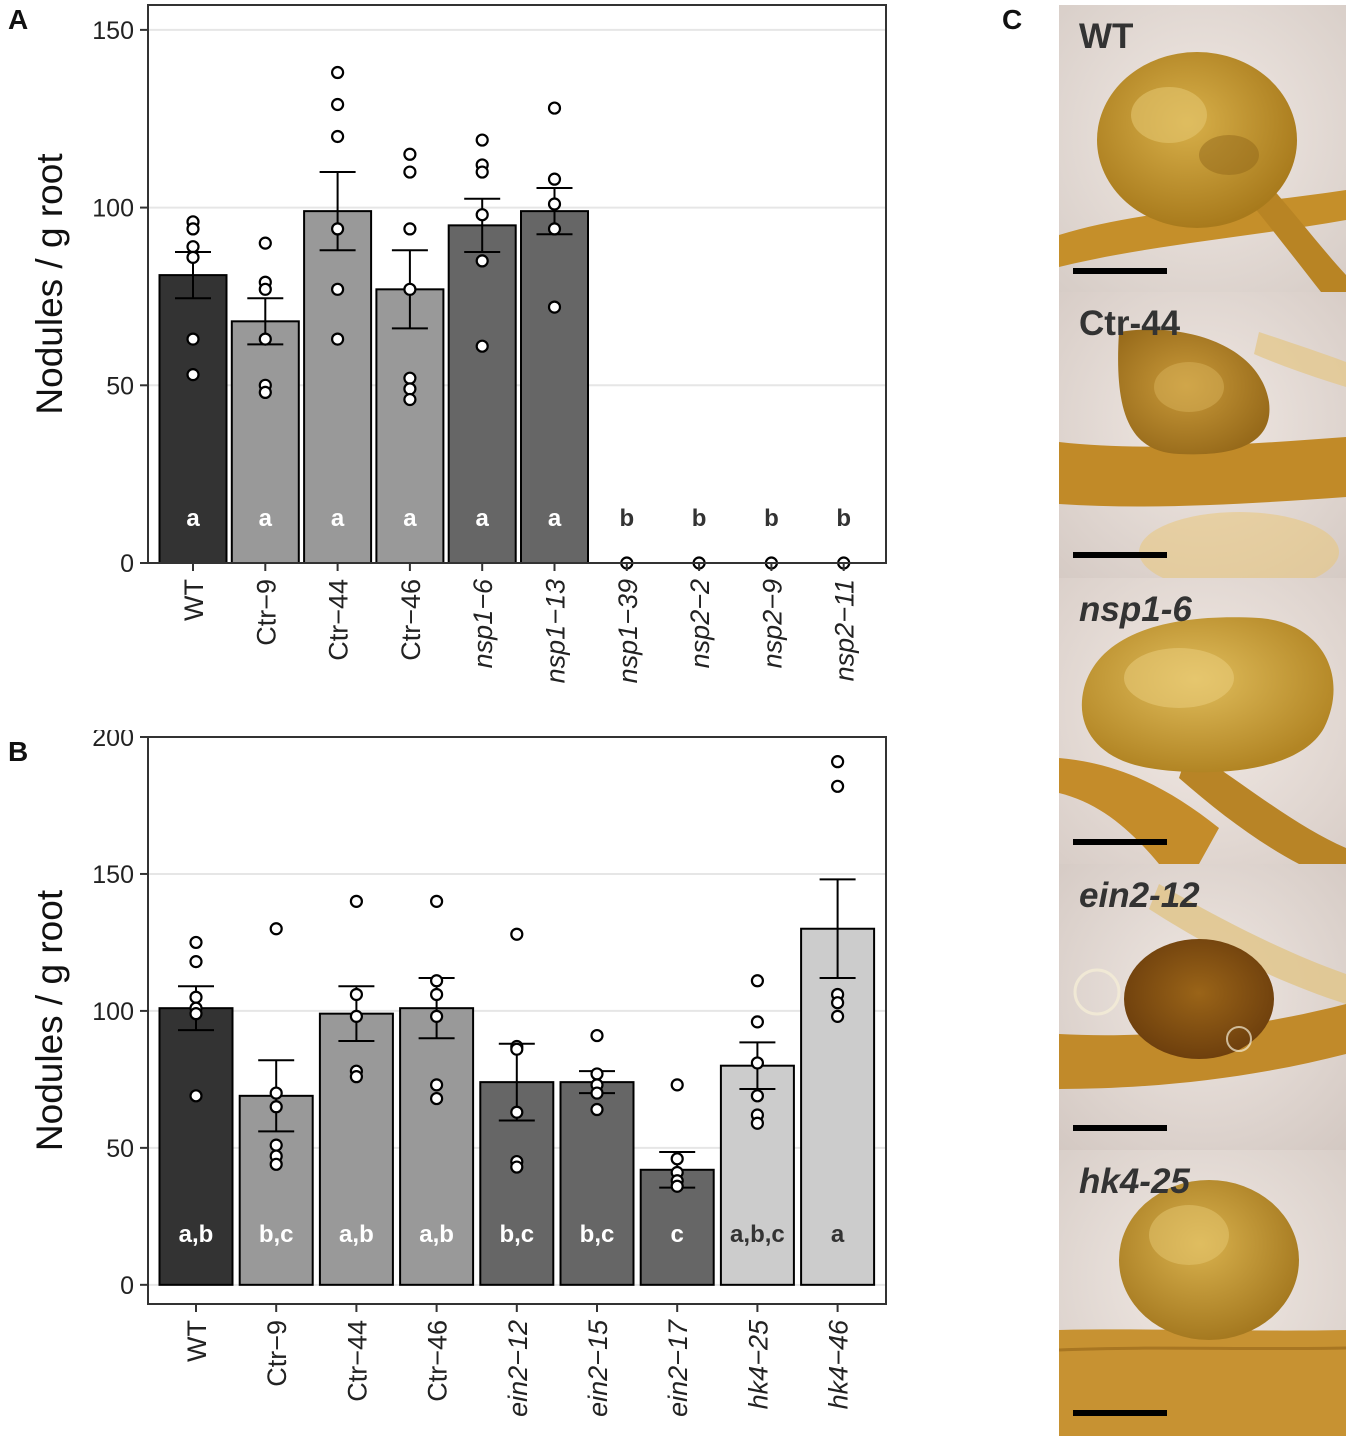 The height and width of the screenshot is (1447, 1353). I want to click on y-axis-label: Nodules / g root, so click(49, 284).